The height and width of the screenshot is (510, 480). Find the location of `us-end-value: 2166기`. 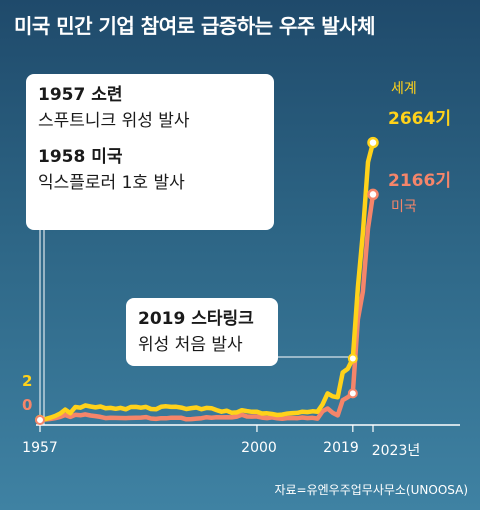

us-end-value: 2166기 is located at coordinates (419, 181).